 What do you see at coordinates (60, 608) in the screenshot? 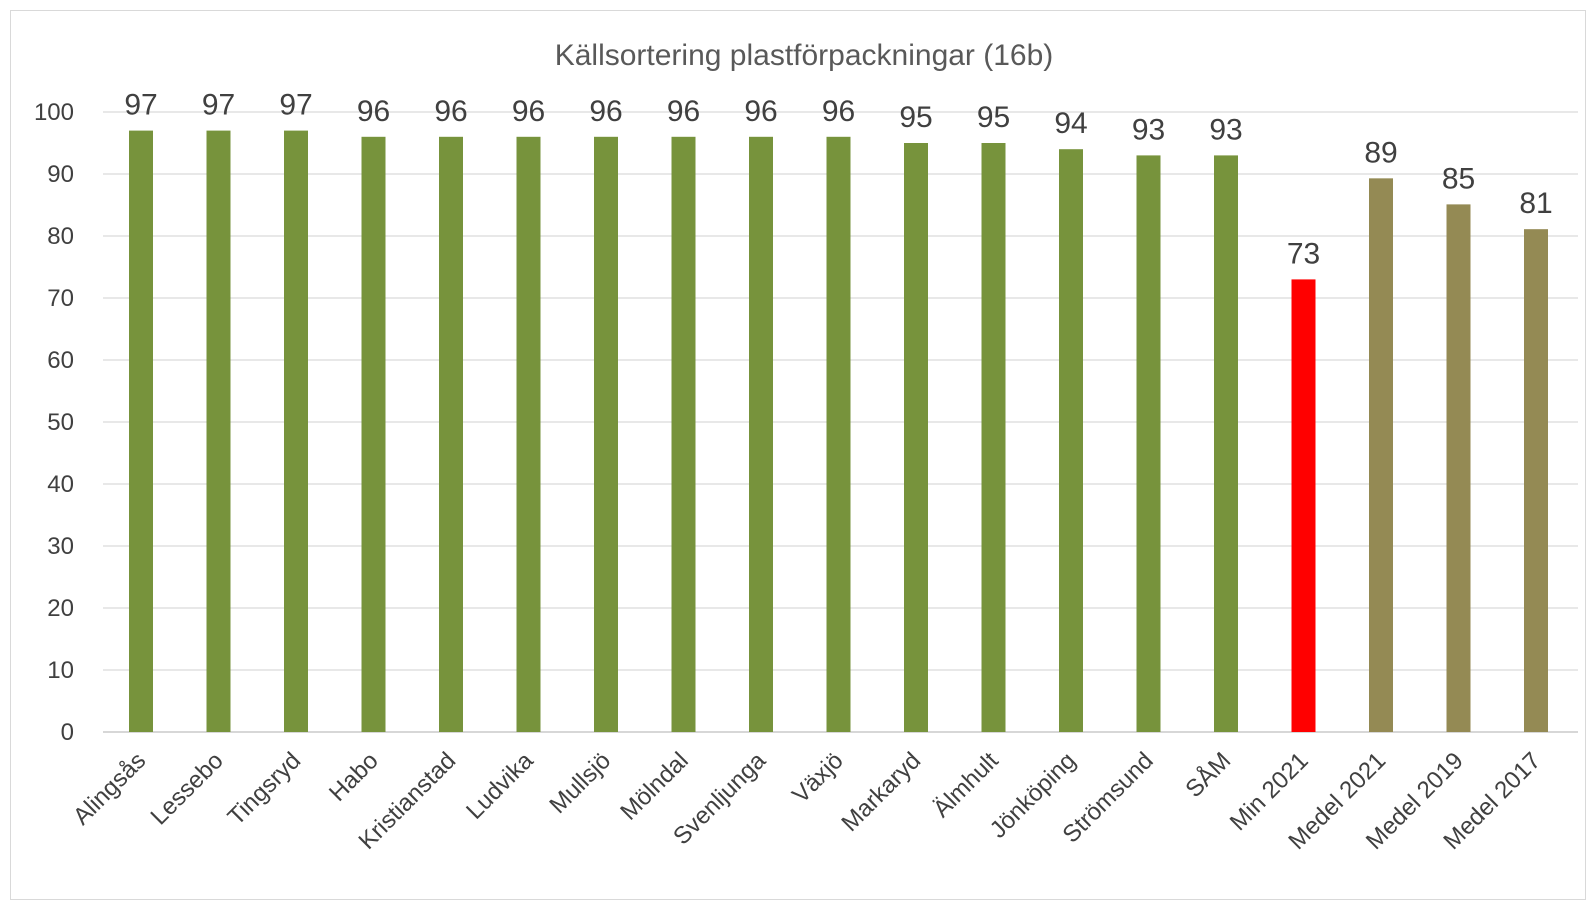
I see `y-tick-label: 20` at bounding box center [60, 608].